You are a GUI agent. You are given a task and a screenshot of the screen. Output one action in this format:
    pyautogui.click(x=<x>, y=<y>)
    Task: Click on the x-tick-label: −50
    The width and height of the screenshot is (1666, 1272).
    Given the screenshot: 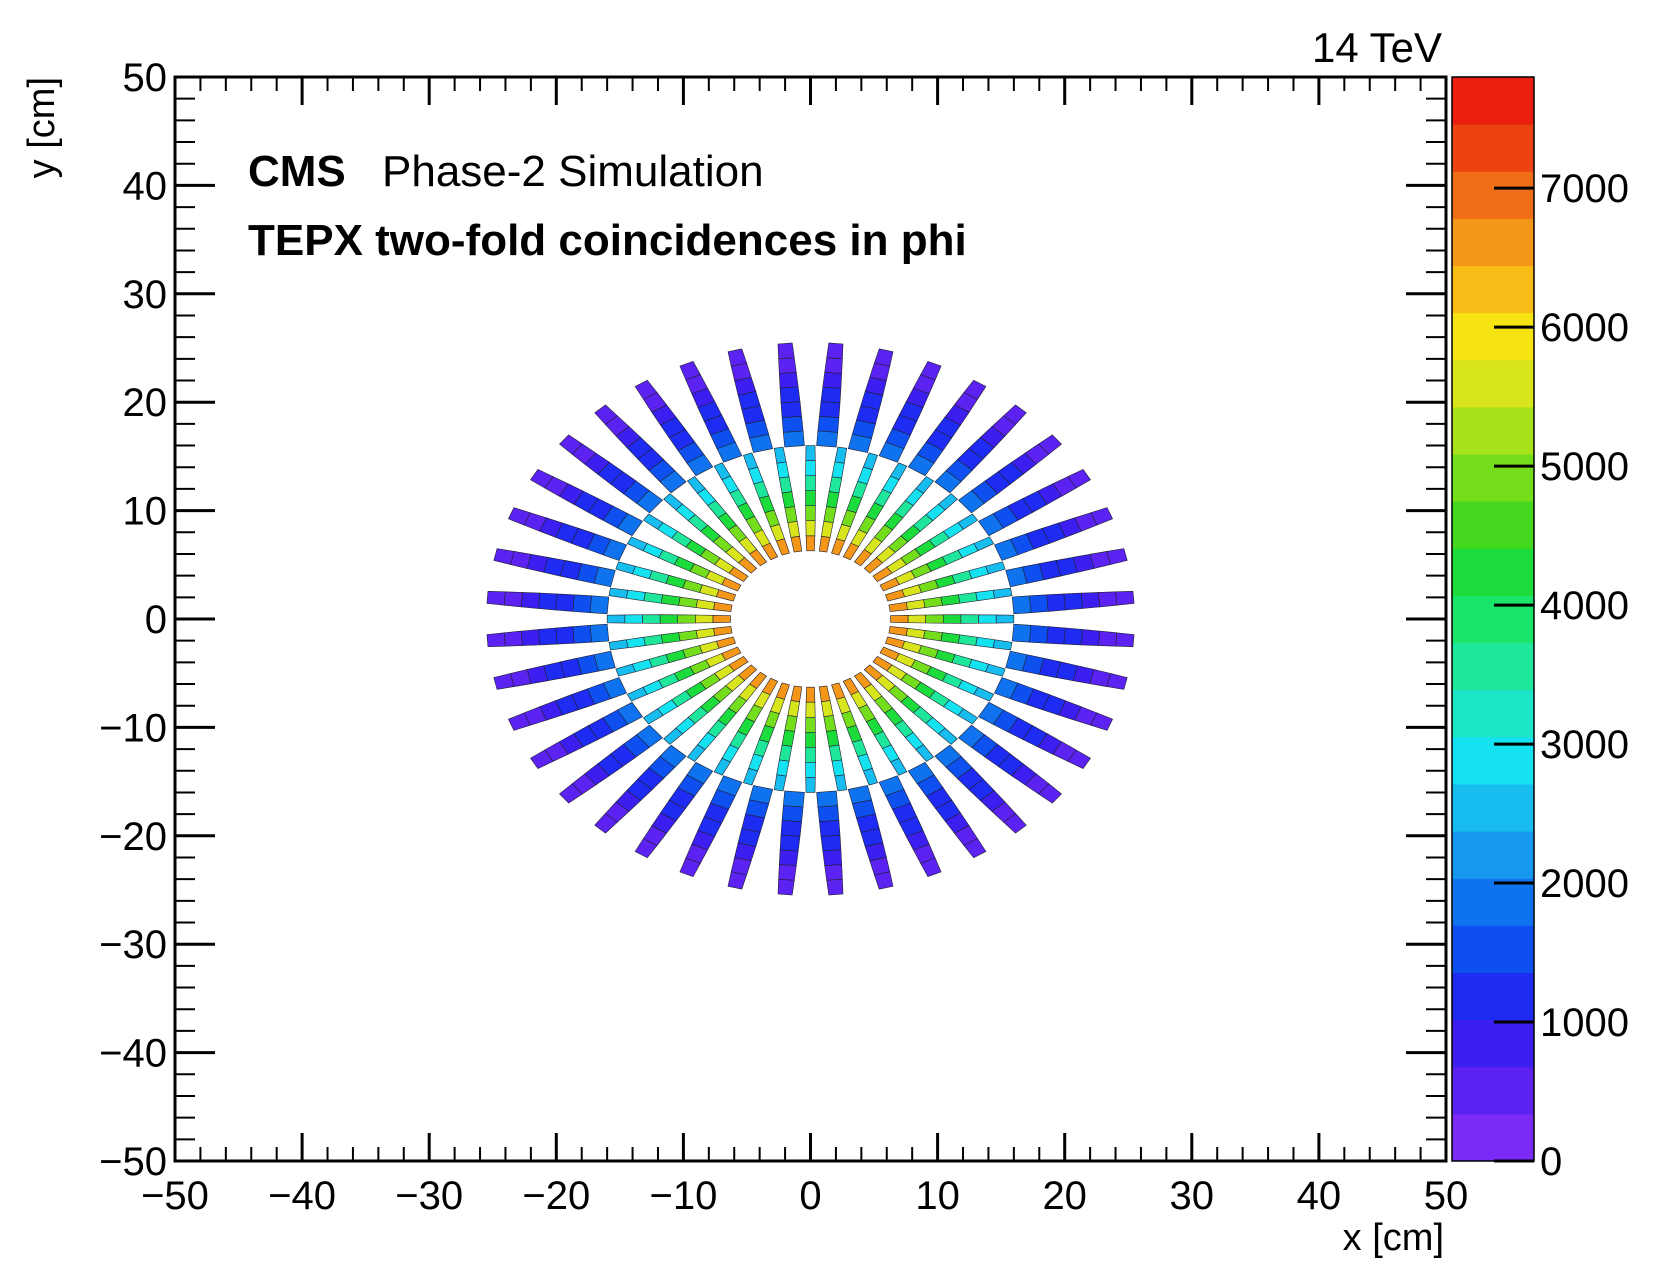 What is the action you would take?
    pyautogui.click(x=175, y=1196)
    